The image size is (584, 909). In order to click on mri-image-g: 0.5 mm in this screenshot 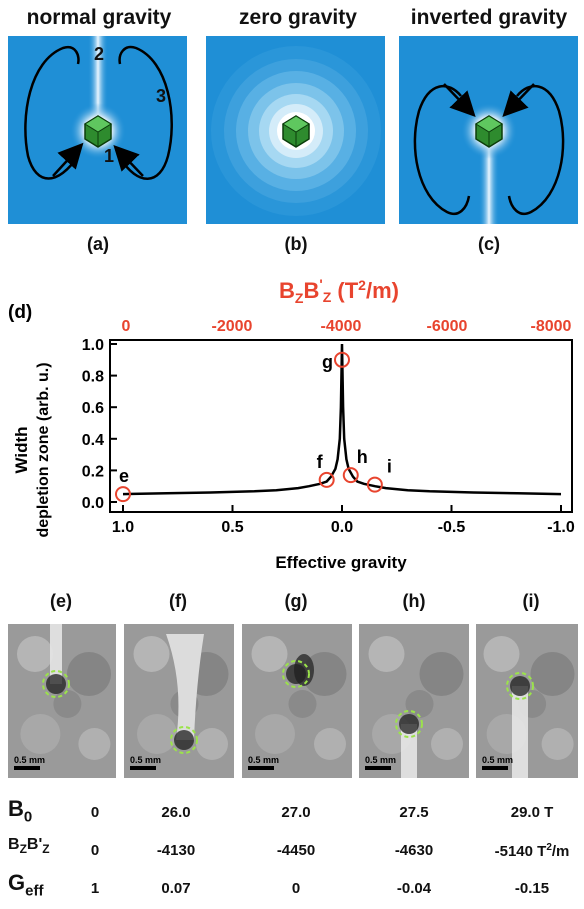, I will do `click(297, 701)`.